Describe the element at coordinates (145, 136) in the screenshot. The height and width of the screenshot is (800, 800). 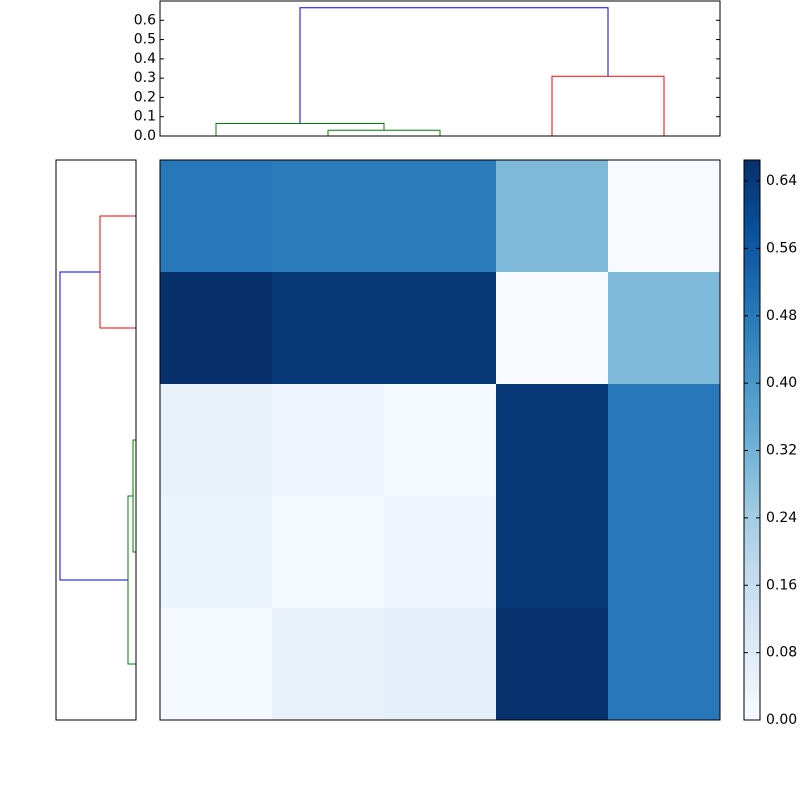
I see `y-tick-label: 0.0` at that location.